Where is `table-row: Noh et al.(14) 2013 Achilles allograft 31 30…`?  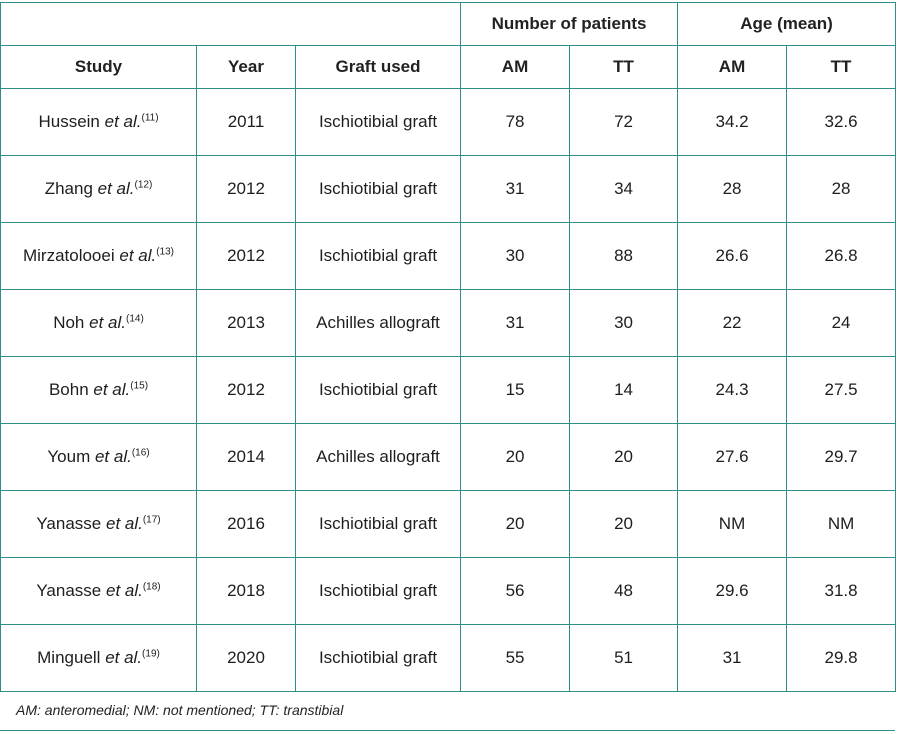 table-row: Noh et al.(14) 2013 Achilles allograft 31 30… is located at coordinates (448, 323).